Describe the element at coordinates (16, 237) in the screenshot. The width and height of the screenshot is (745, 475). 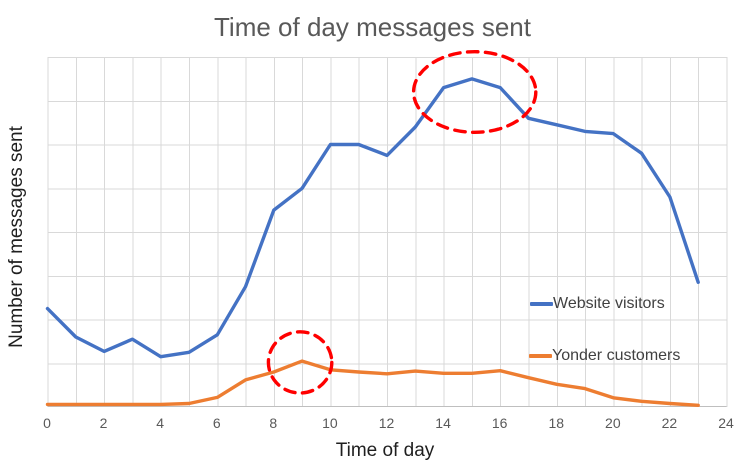
I see `y-axis-title: Number of messages sent` at that location.